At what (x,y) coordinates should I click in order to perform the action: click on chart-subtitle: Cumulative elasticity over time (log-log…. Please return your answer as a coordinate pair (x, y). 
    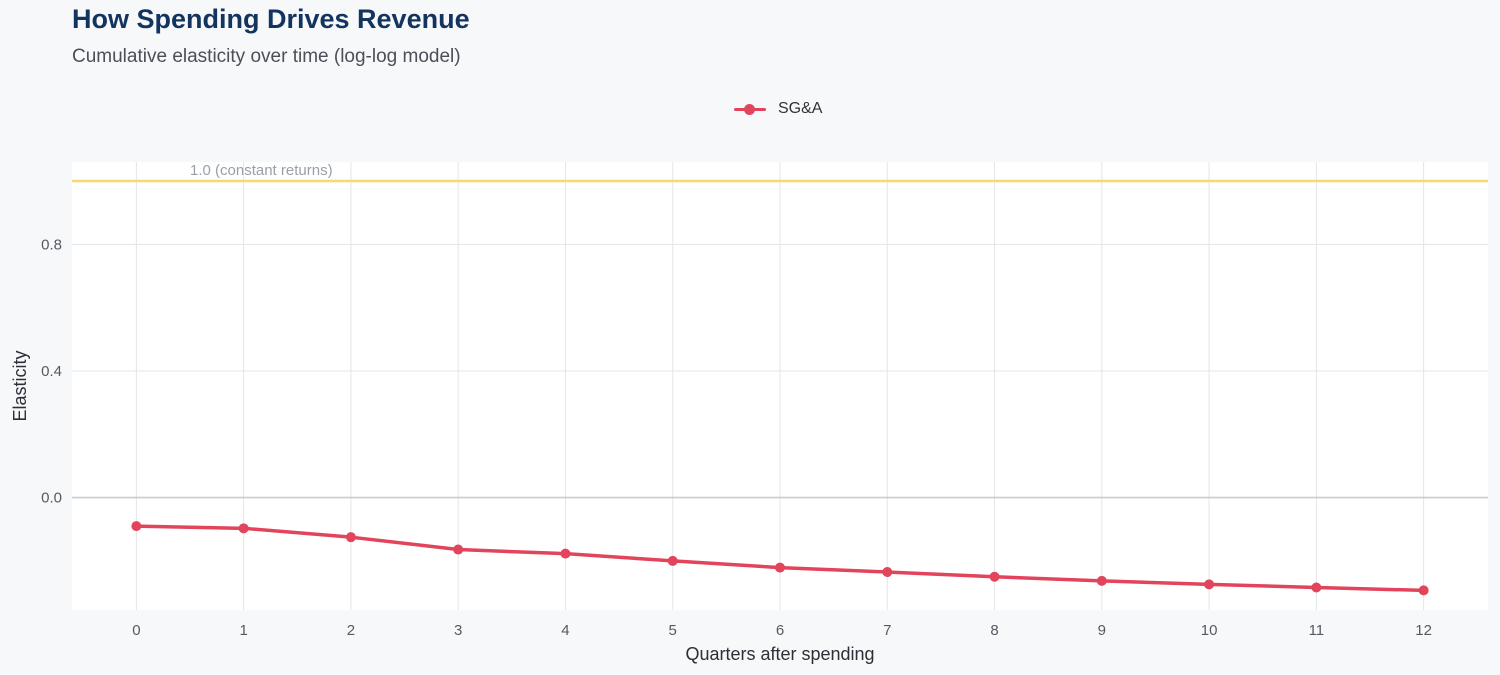
    Looking at the image, I should click on (266, 56).